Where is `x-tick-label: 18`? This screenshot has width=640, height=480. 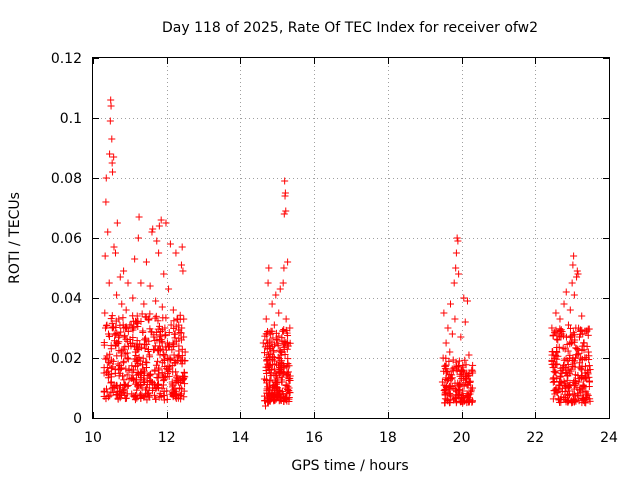 x-tick-label: 18 is located at coordinates (388, 438).